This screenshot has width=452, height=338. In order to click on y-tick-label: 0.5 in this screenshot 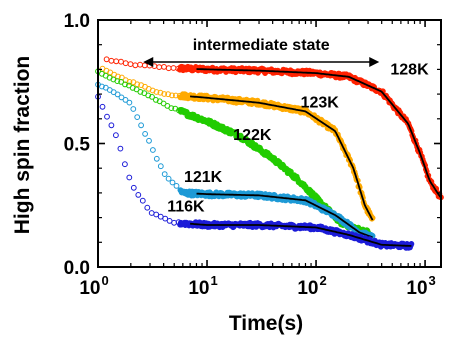, I will do `click(77, 145)`.